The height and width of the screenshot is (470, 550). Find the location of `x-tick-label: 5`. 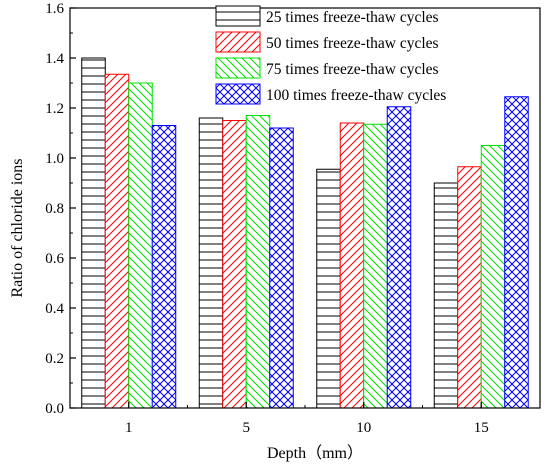

x-tick-label: 5 is located at coordinates (247, 428).